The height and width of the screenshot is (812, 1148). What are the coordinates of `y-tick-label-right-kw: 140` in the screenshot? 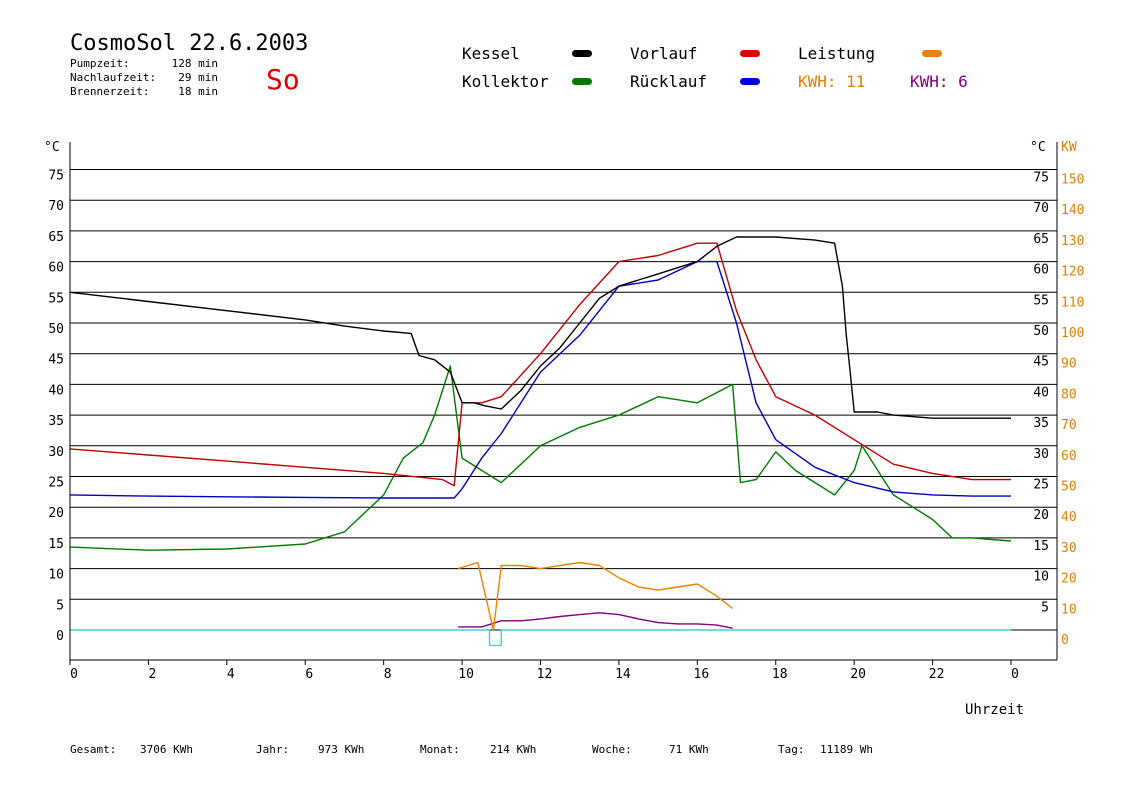 It's located at (1072, 210).